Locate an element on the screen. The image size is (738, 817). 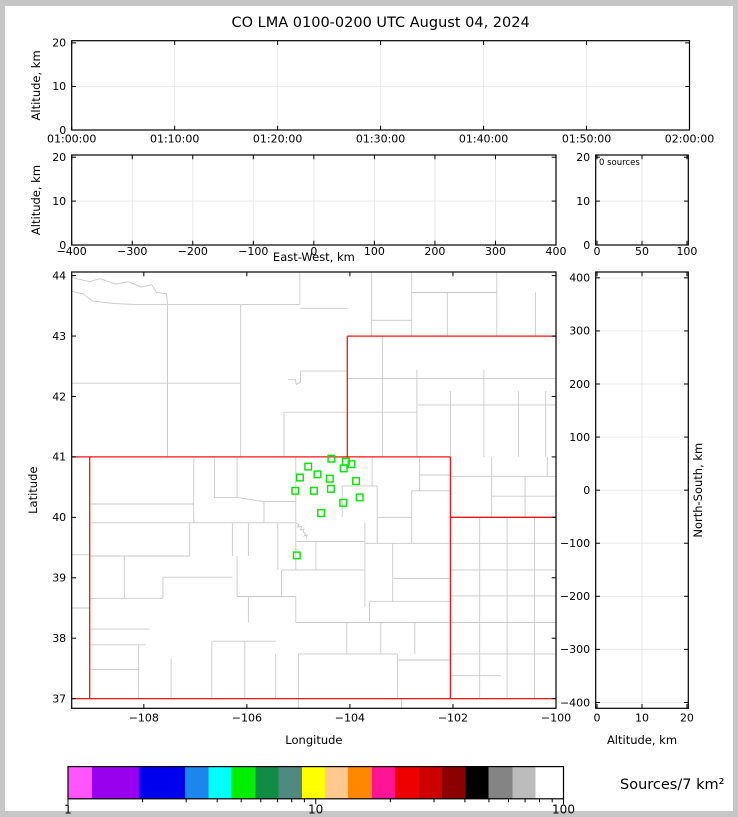
ew_height-ytick-label: 0 is located at coordinates (62, 245).